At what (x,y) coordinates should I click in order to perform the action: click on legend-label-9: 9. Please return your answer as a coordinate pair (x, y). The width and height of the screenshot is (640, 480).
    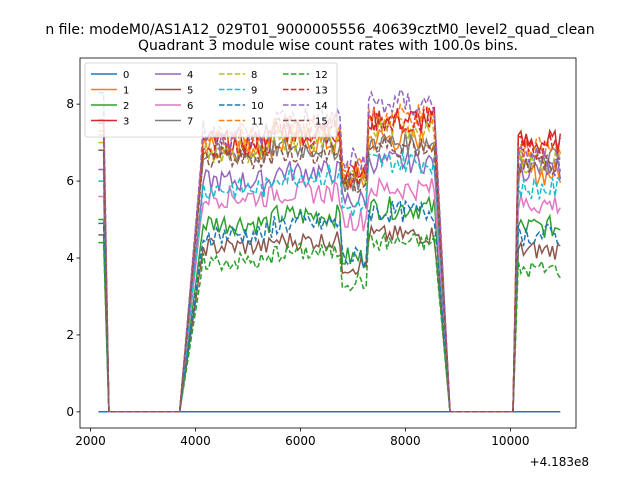
    Looking at the image, I should click on (254, 91).